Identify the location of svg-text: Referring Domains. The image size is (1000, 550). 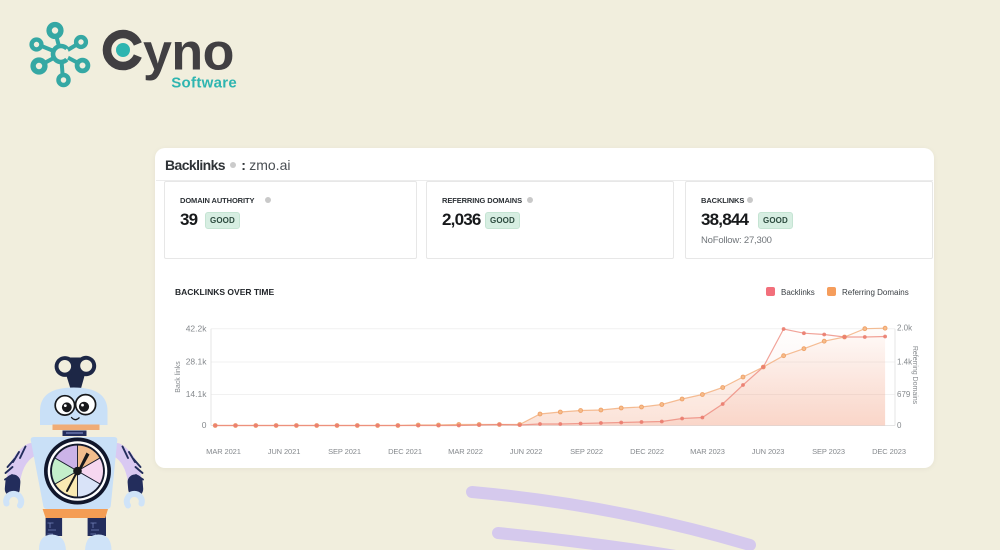
(914, 375).